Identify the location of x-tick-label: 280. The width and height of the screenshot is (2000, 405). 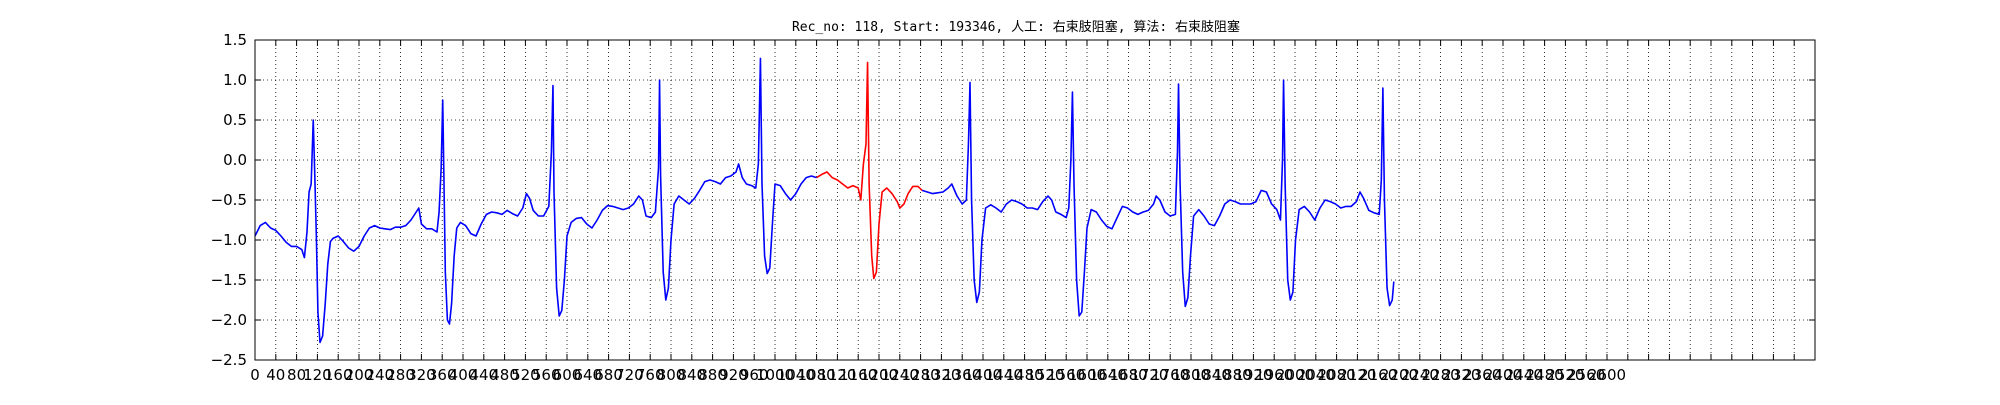
(400, 375).